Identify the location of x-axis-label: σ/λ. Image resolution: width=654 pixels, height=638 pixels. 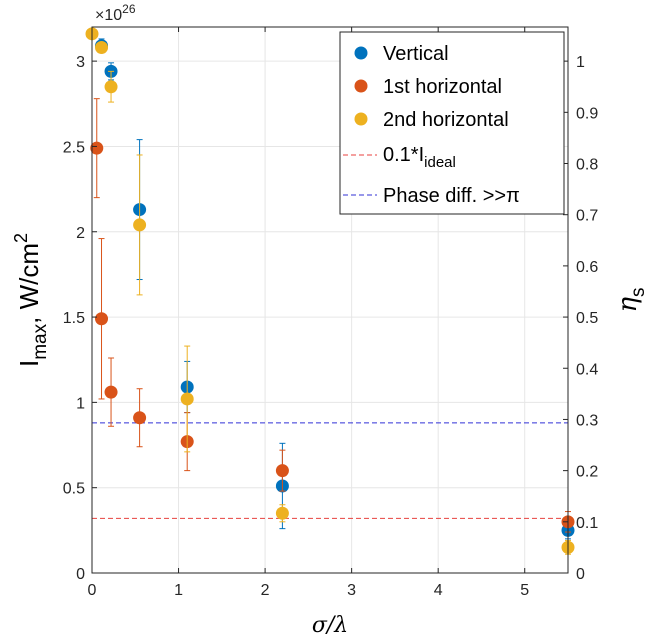
(330, 625).